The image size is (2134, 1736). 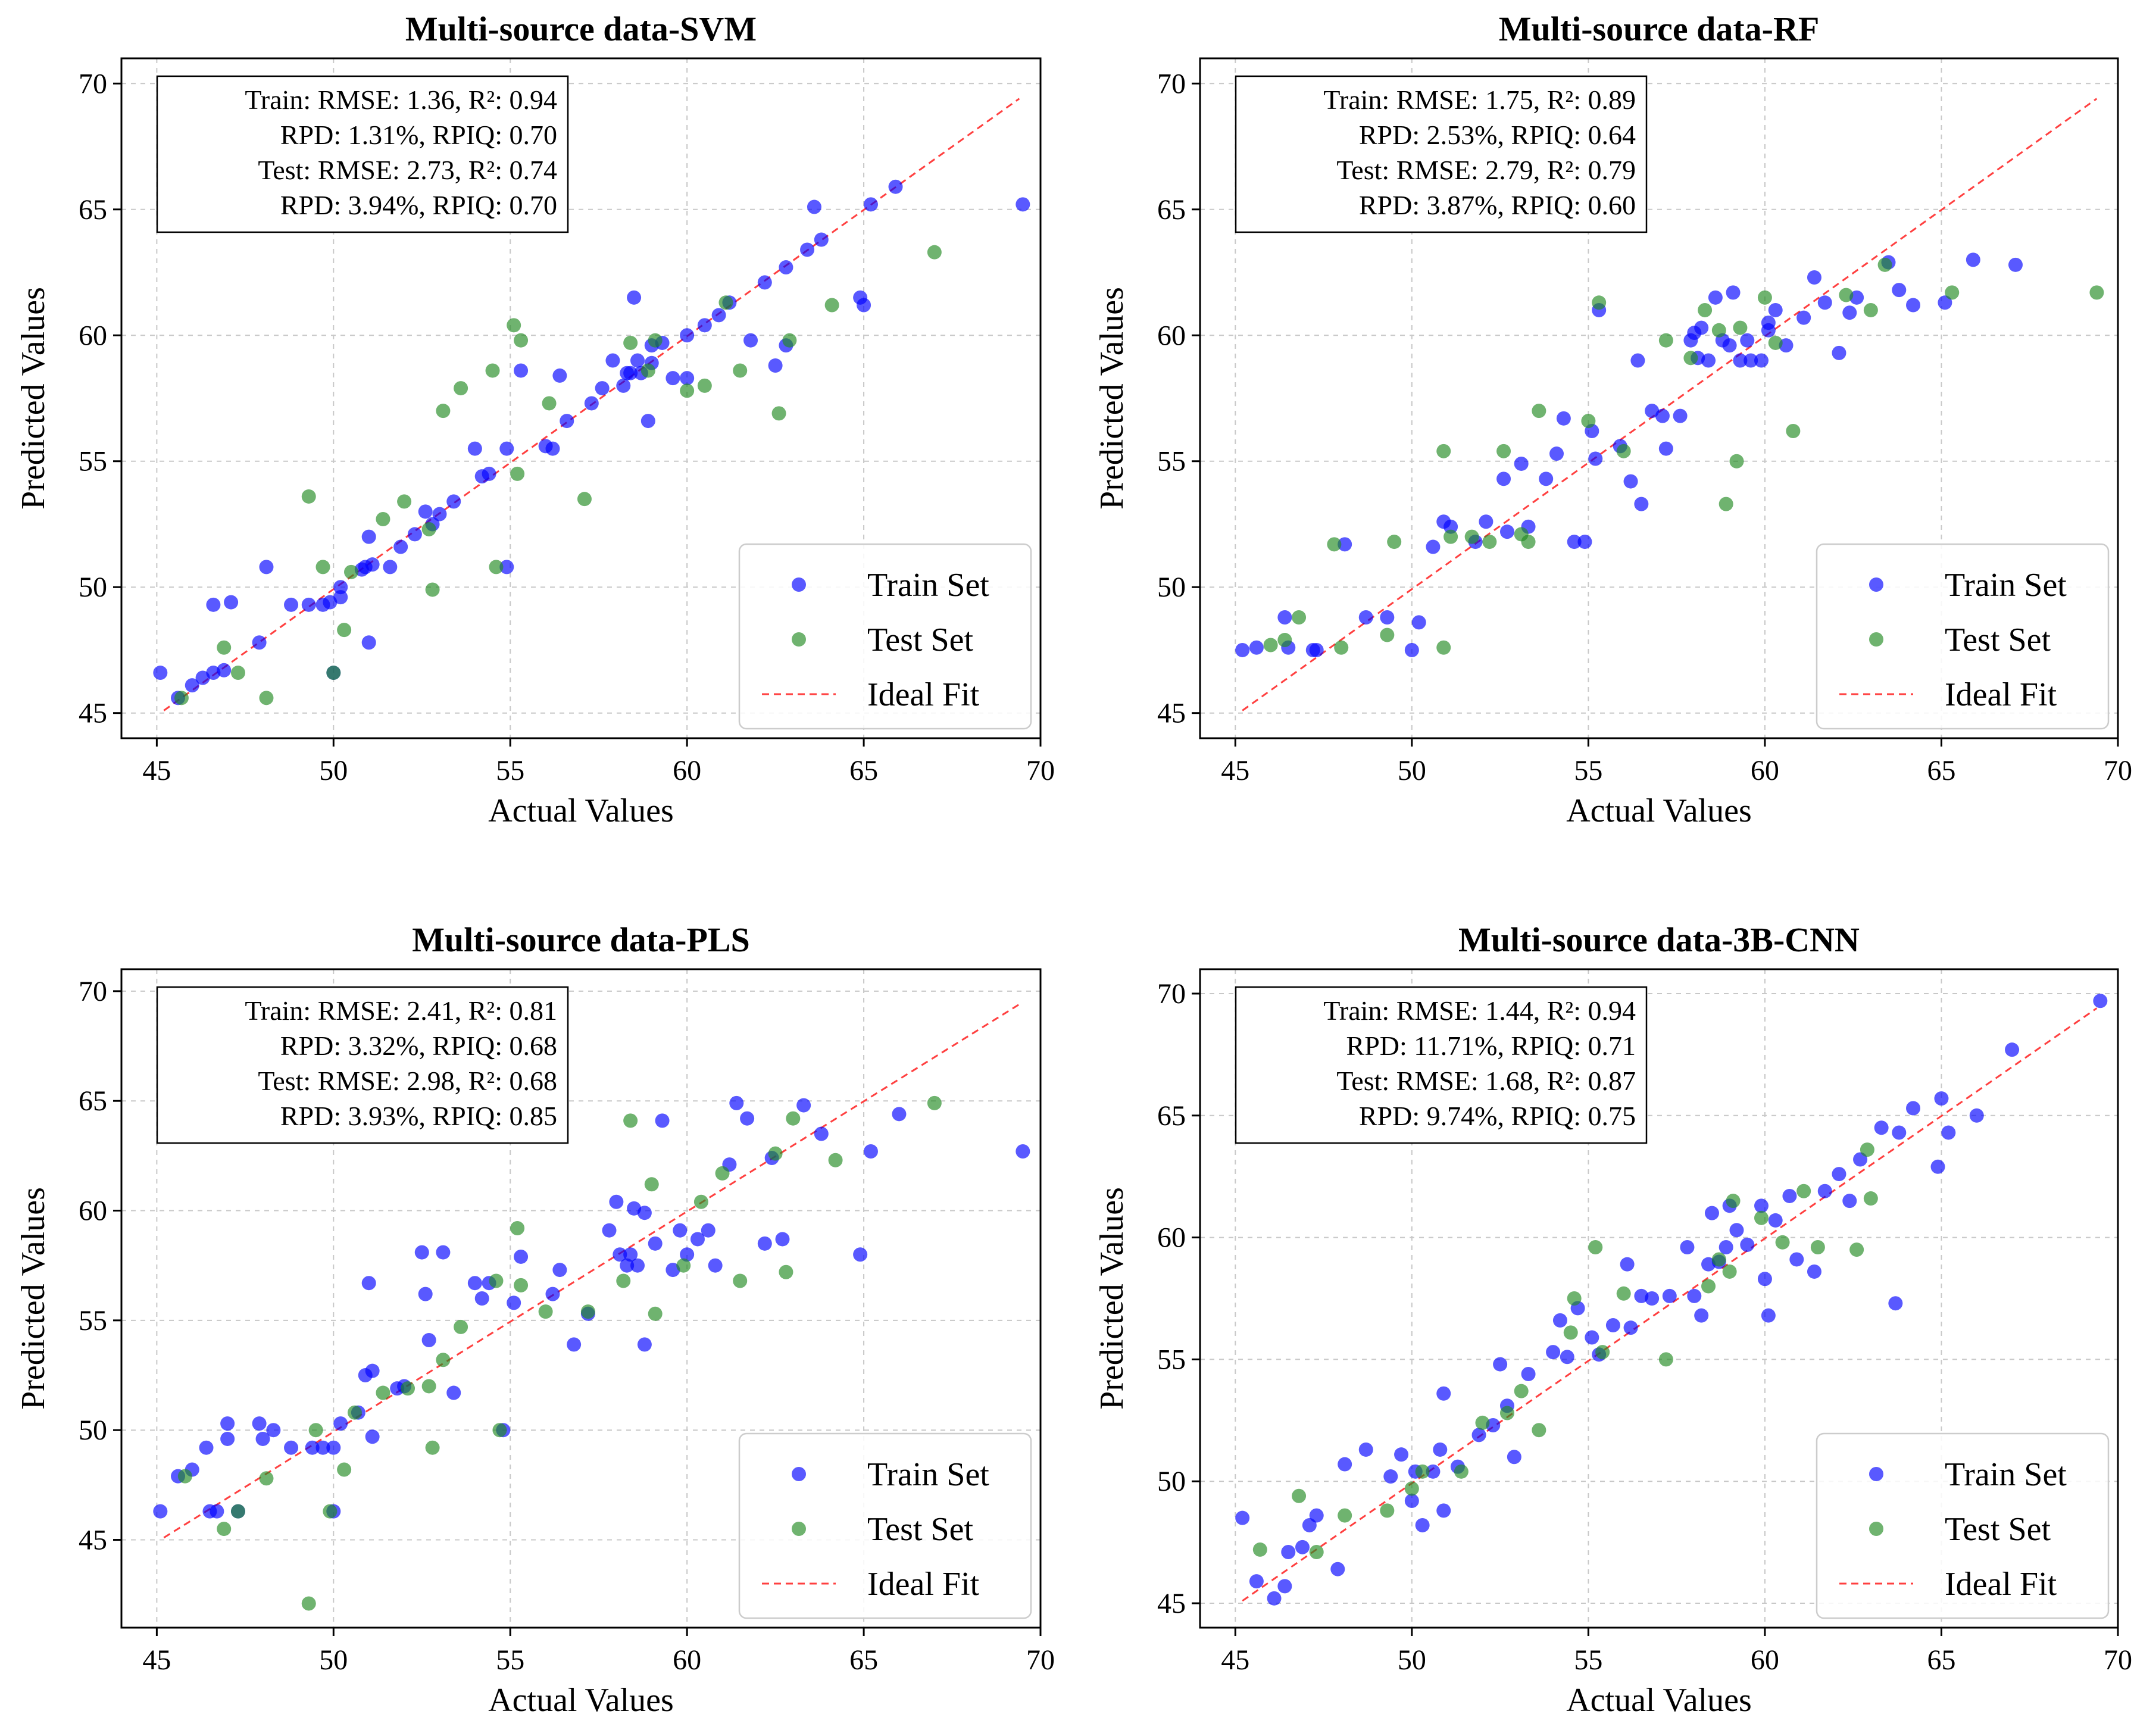 I want to click on chart-title: Multi-source data-SVM, so click(x=581, y=29).